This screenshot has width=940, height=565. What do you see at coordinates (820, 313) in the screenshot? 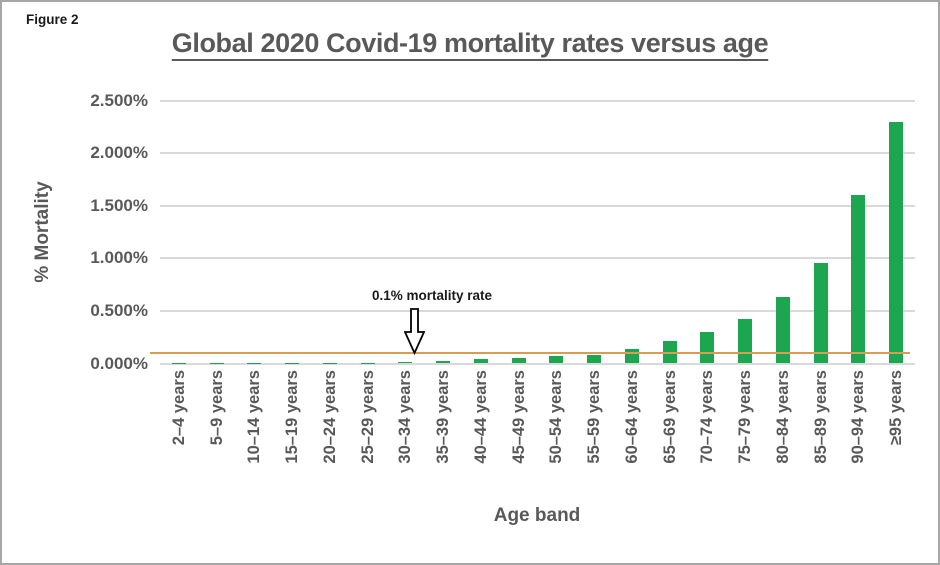
I see `bar-85-89-years` at bounding box center [820, 313].